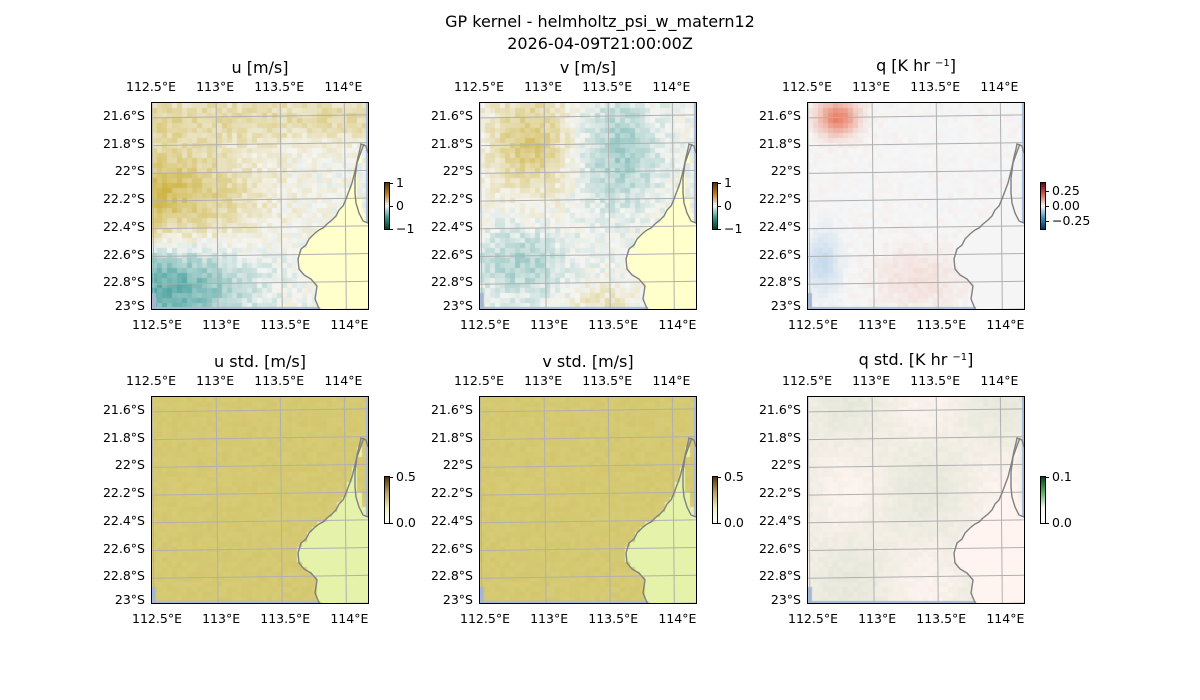 The width and height of the screenshot is (1200, 700). I want to click on lat-tick-label: 21.8°S, so click(451, 437).